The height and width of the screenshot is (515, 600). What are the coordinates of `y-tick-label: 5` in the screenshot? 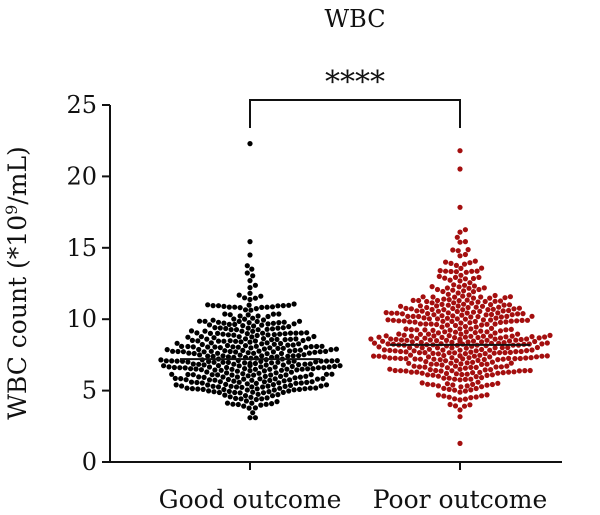 It's located at (89, 391).